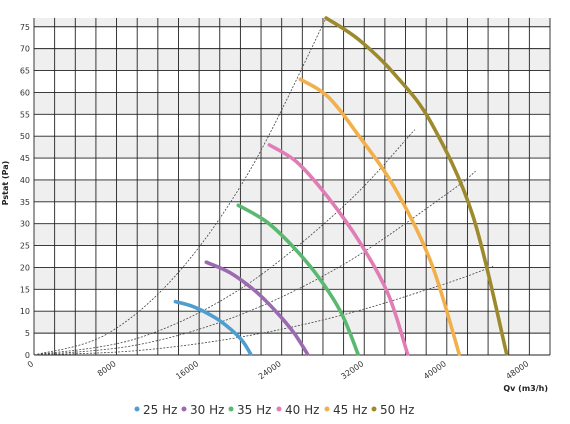  I want to click on legend-marker-25-hz, so click(137, 409).